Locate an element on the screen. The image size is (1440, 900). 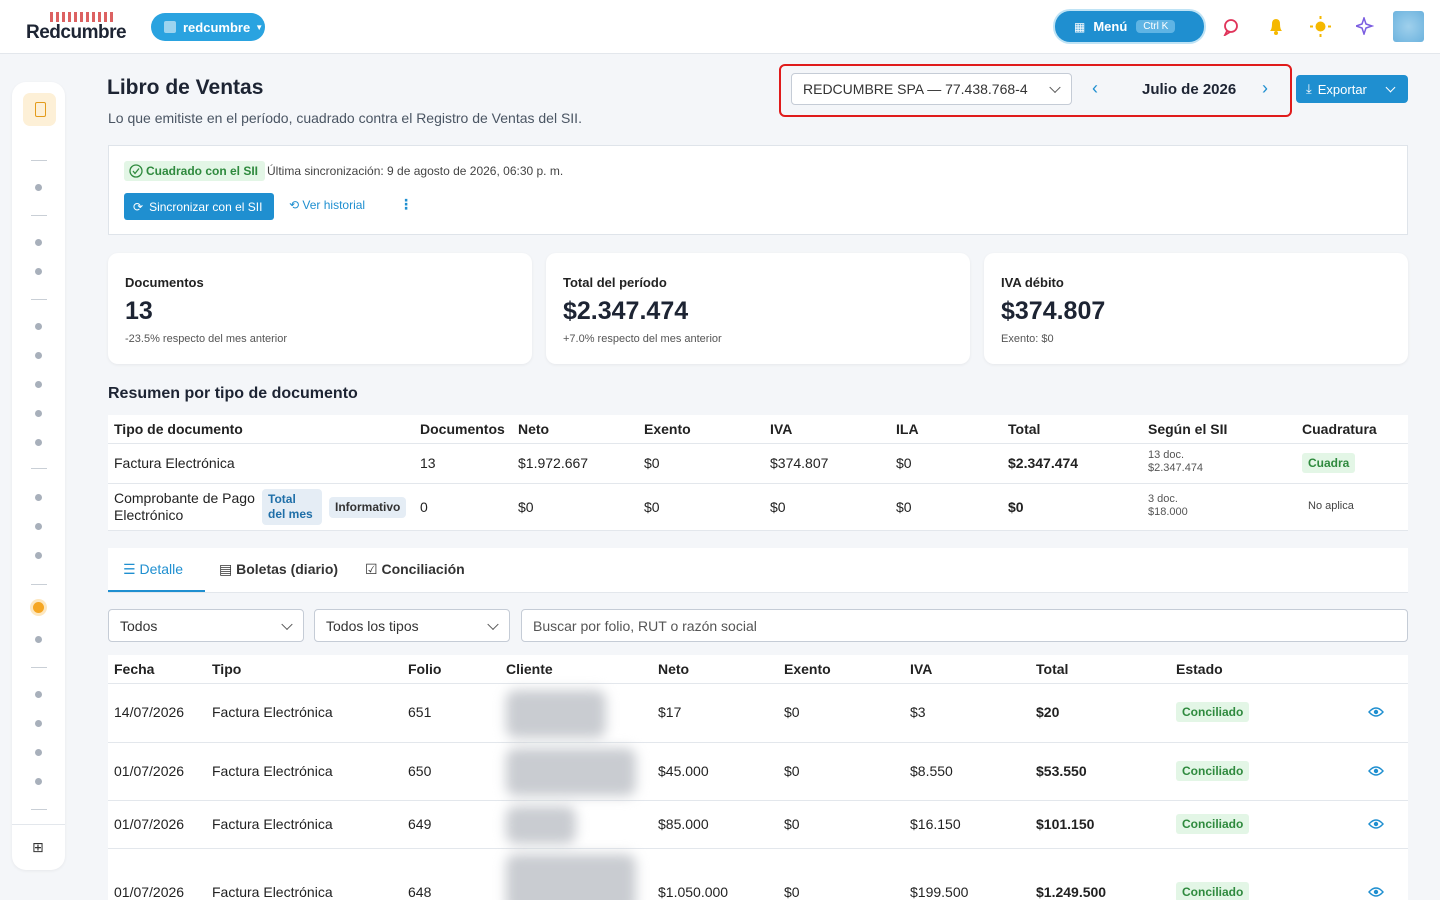
cell: $8.550 is located at coordinates (931, 771).